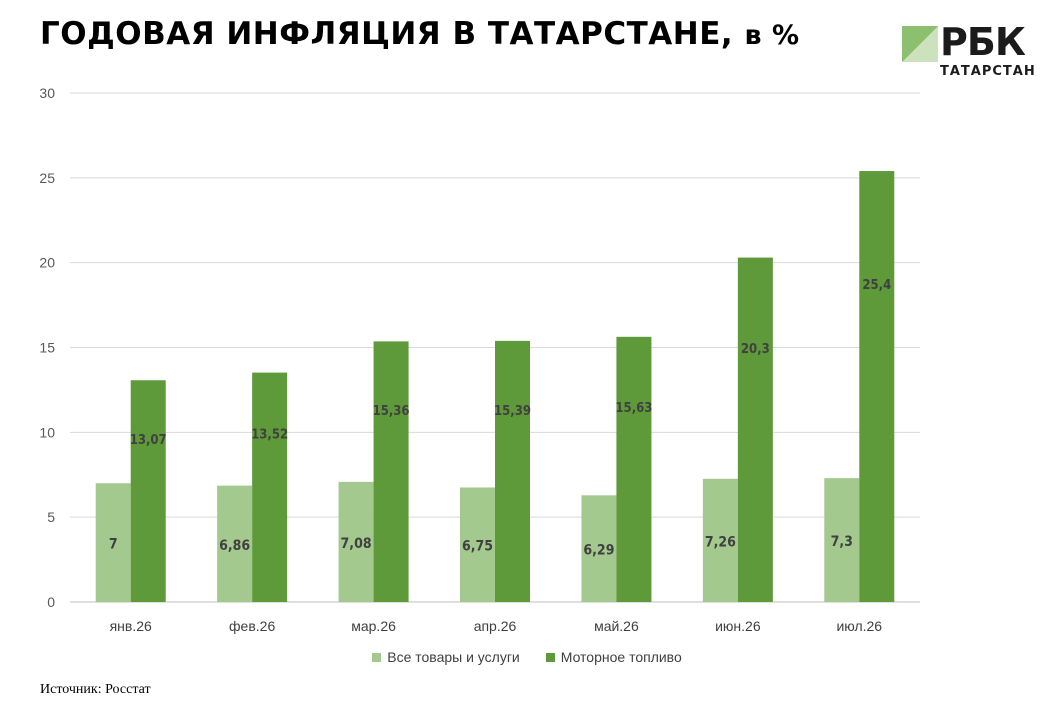 The width and height of the screenshot is (1054, 727). What do you see at coordinates (772, 35) in the screenshot?
I see `chart-title-unit: в %` at bounding box center [772, 35].